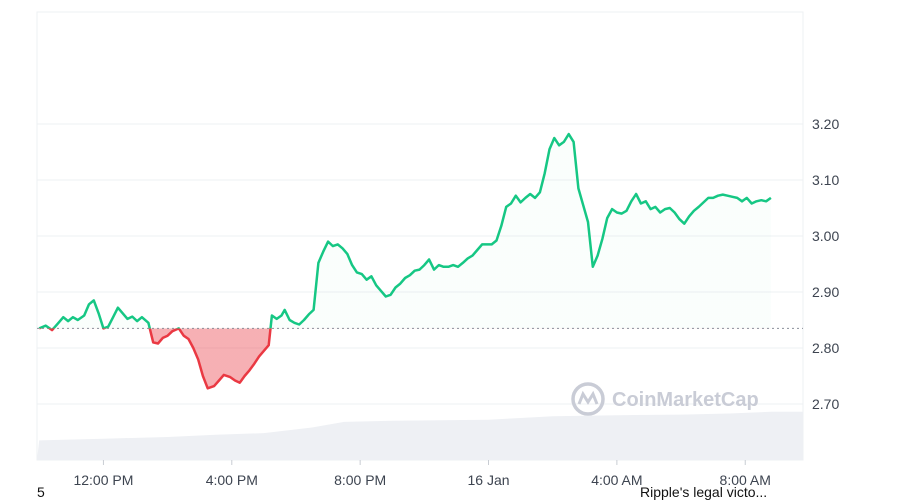 This screenshot has width=900, height=500. Describe the element at coordinates (685, 400) in the screenshot. I see `watermark-text: CoinMarketCap` at that location.